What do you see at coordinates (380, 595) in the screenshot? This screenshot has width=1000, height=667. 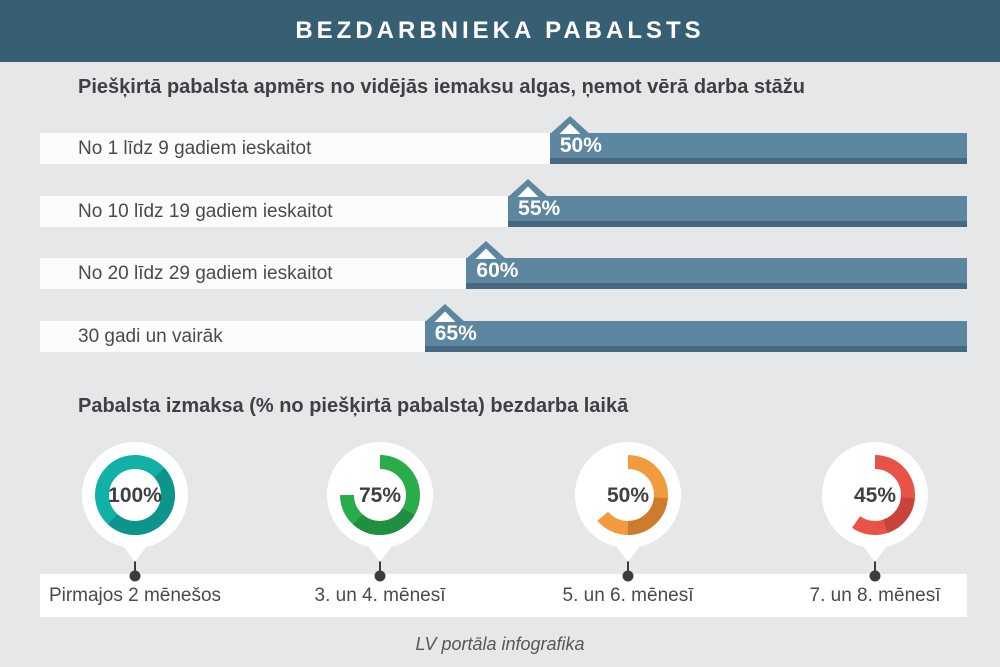 I see `payout-period-label: 3. un 4. mēnesī` at bounding box center [380, 595].